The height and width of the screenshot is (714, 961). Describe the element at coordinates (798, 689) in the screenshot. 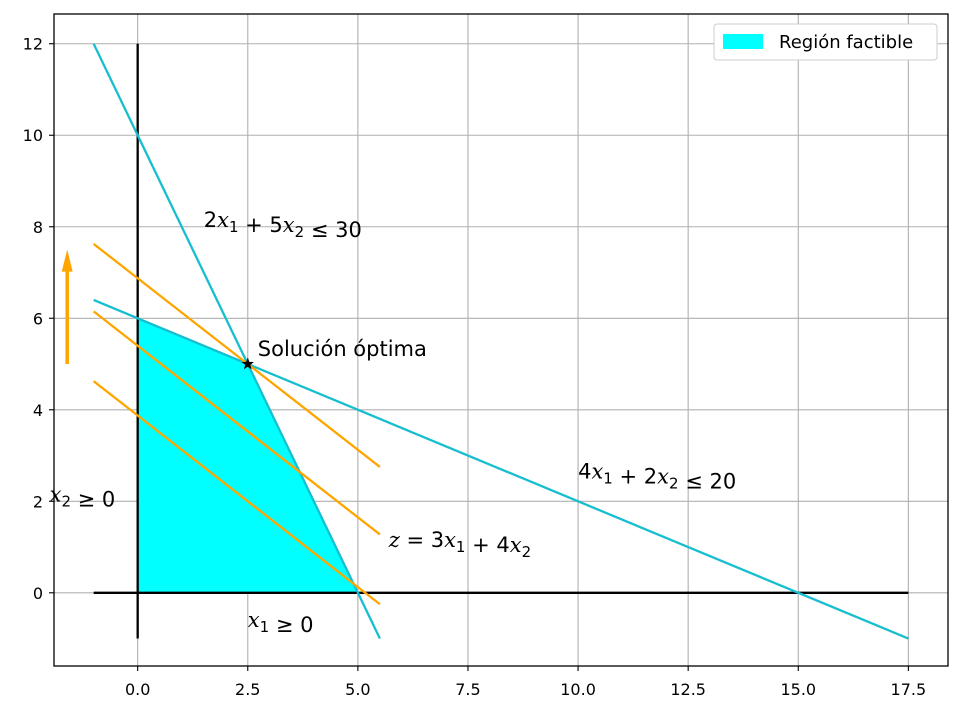

I see `x-tick-label: 15.0` at that location.